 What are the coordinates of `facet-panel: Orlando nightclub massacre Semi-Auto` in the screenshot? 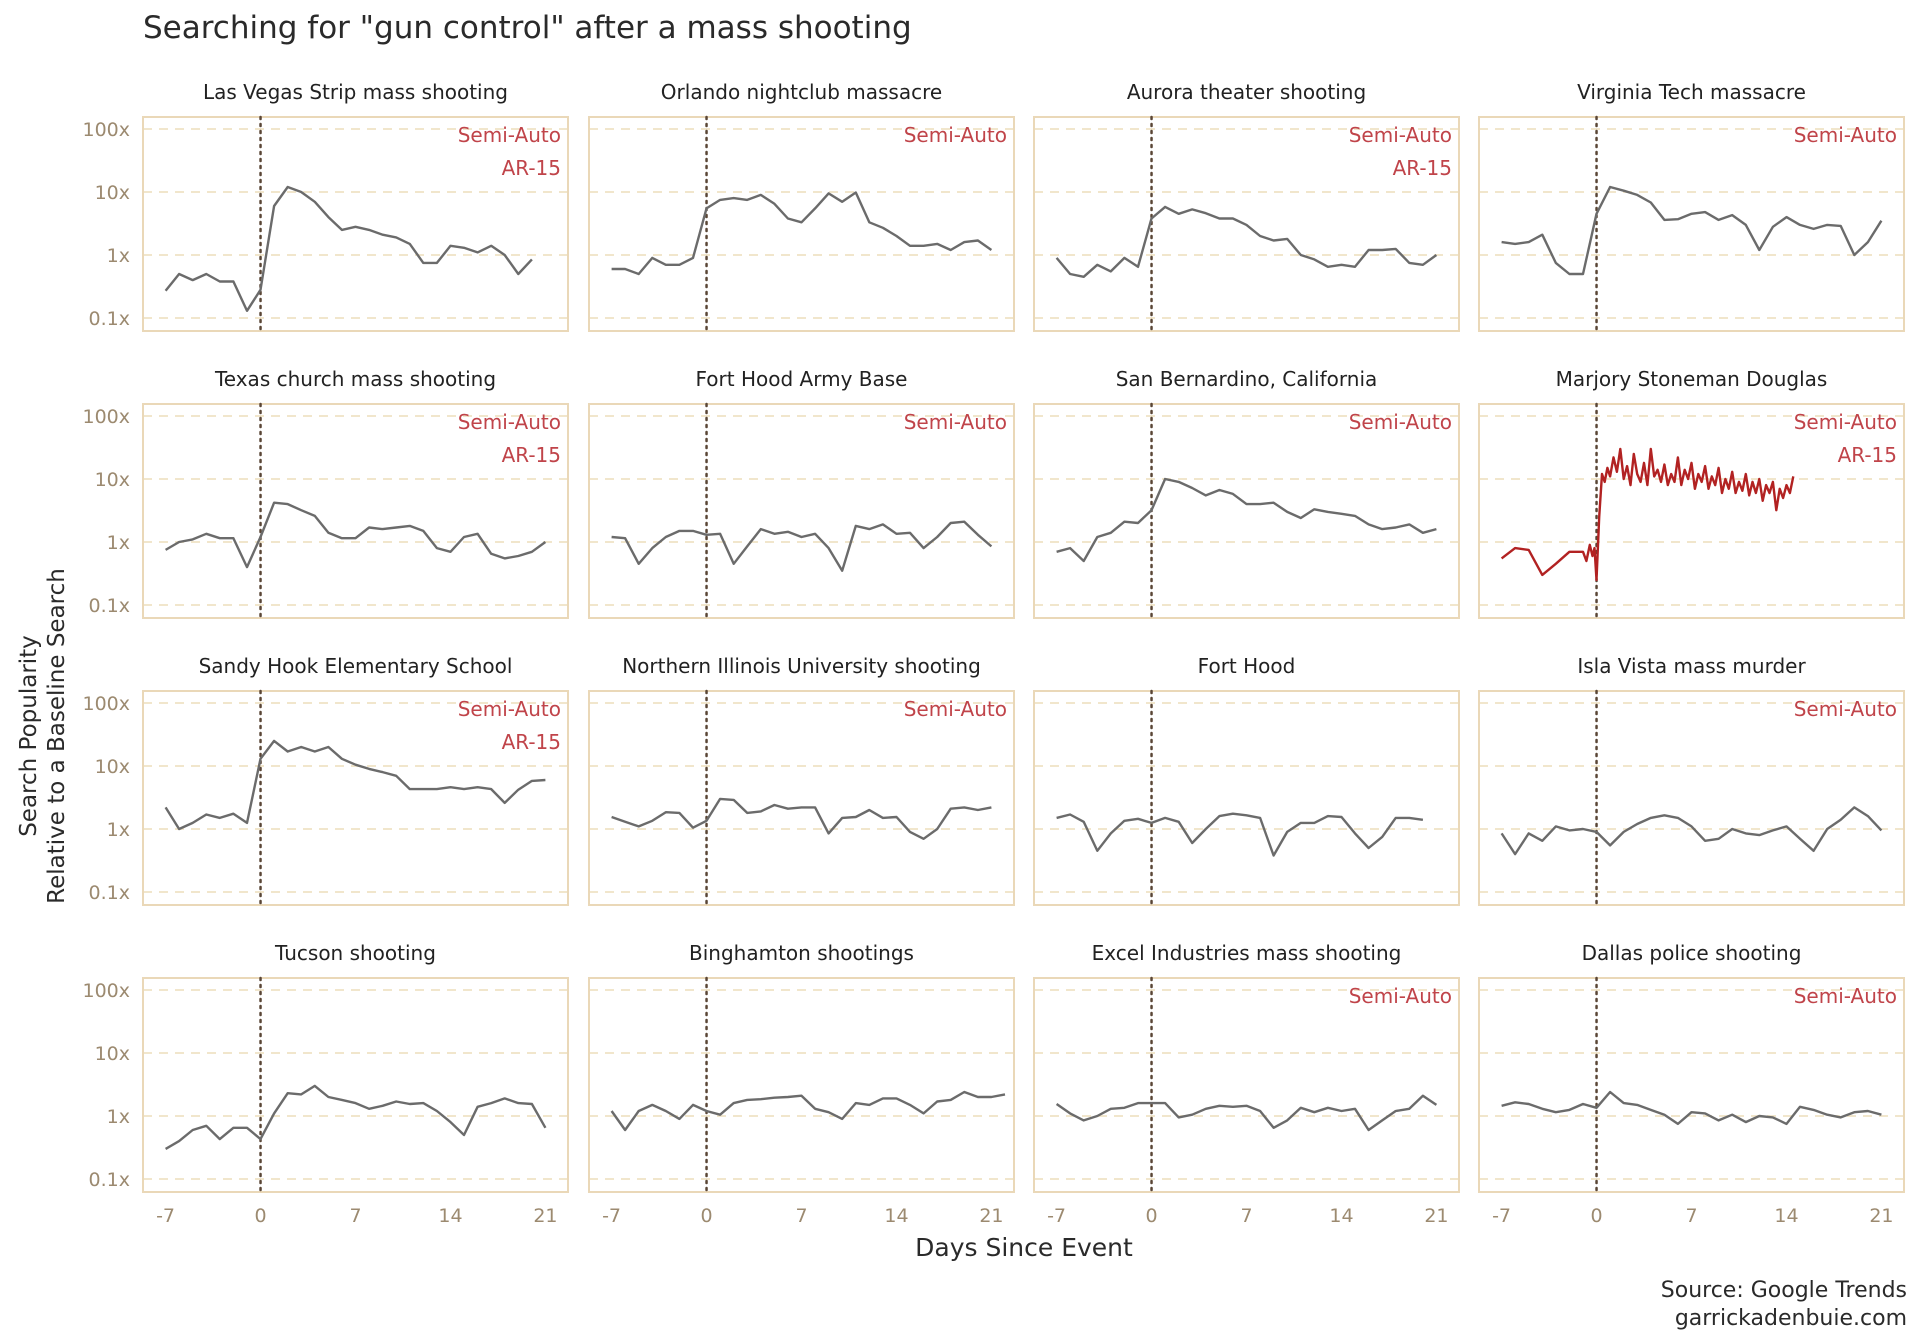 It's located at (801, 206).